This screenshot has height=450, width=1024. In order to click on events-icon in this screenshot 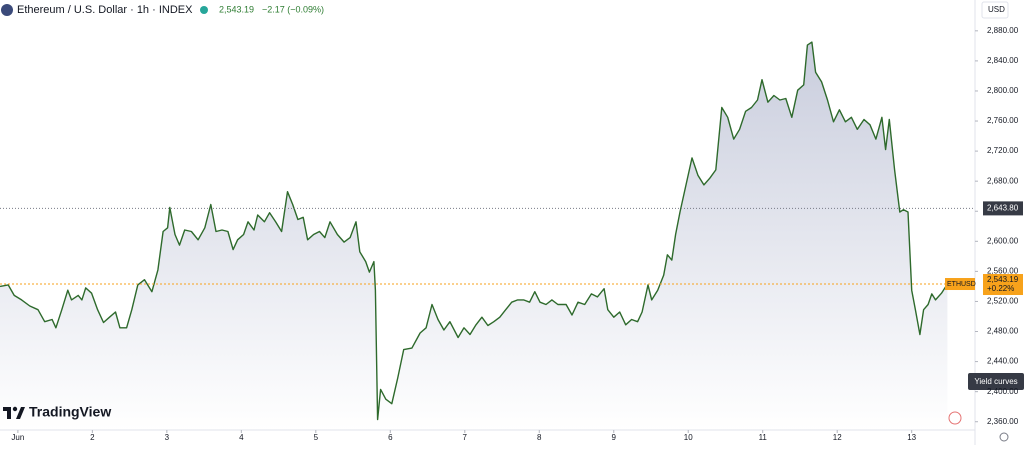, I will do `click(955, 418)`.